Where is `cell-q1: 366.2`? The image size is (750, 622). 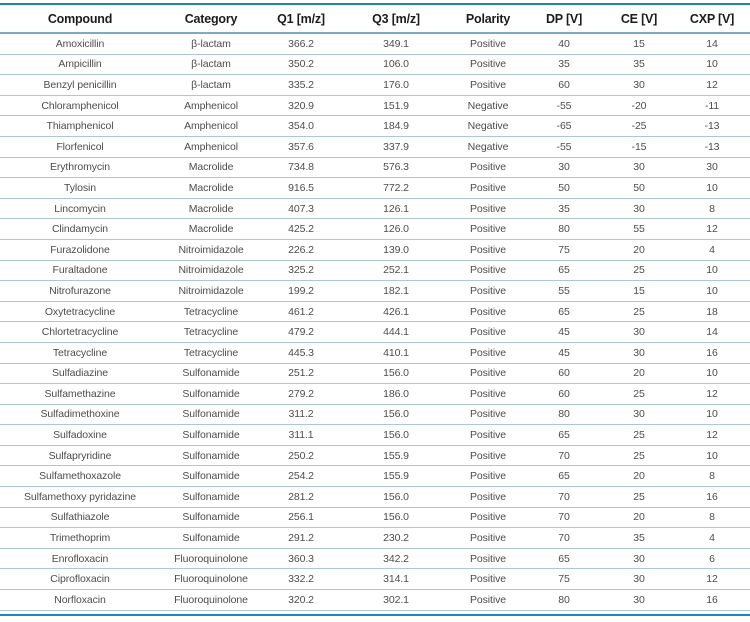
cell-q1: 366.2 is located at coordinates (301, 44).